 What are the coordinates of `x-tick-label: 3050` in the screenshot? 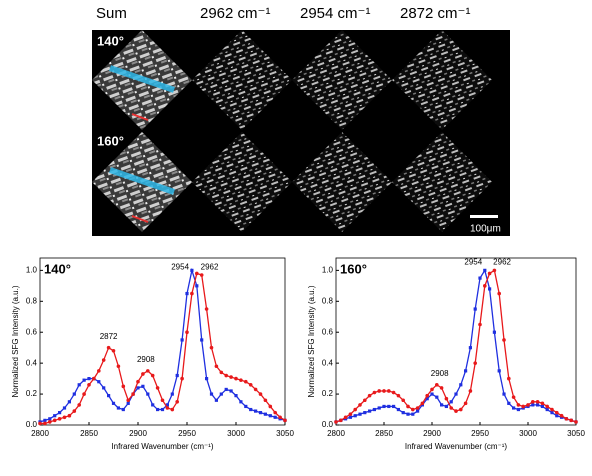 It's located at (576, 433).